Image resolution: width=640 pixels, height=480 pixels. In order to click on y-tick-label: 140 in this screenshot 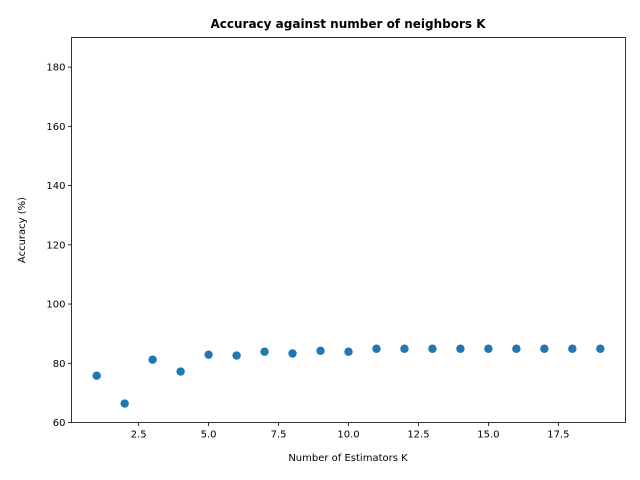, I will do `click(55, 186)`.